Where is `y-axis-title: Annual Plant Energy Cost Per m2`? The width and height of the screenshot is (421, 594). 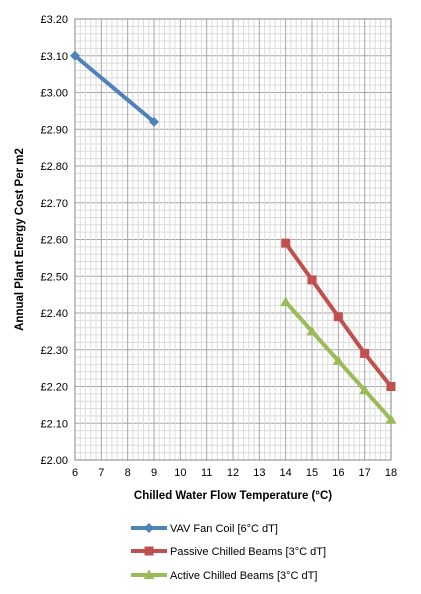
y-axis-title: Annual Plant Energy Cost Per m2 is located at coordinates (20, 239).